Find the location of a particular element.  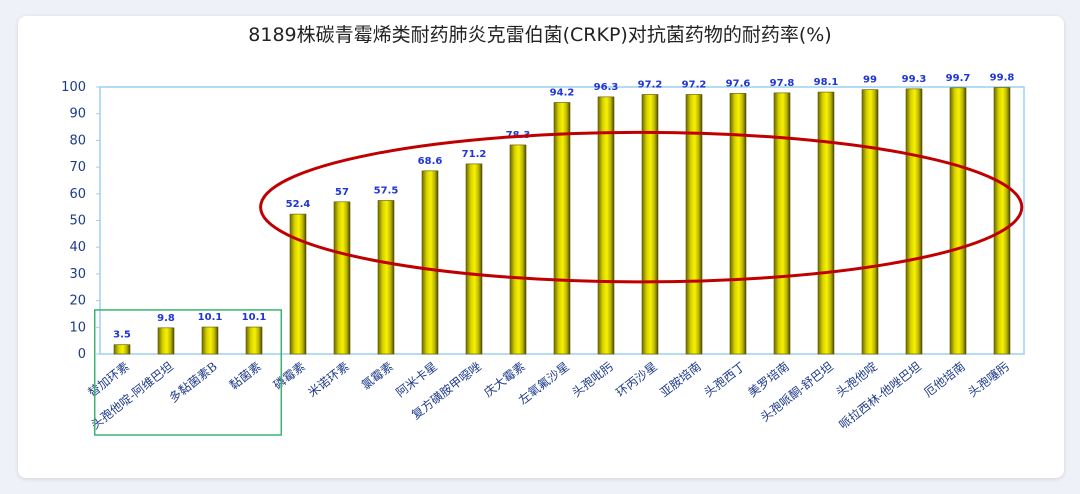

data-label: 96.3 is located at coordinates (606, 87).